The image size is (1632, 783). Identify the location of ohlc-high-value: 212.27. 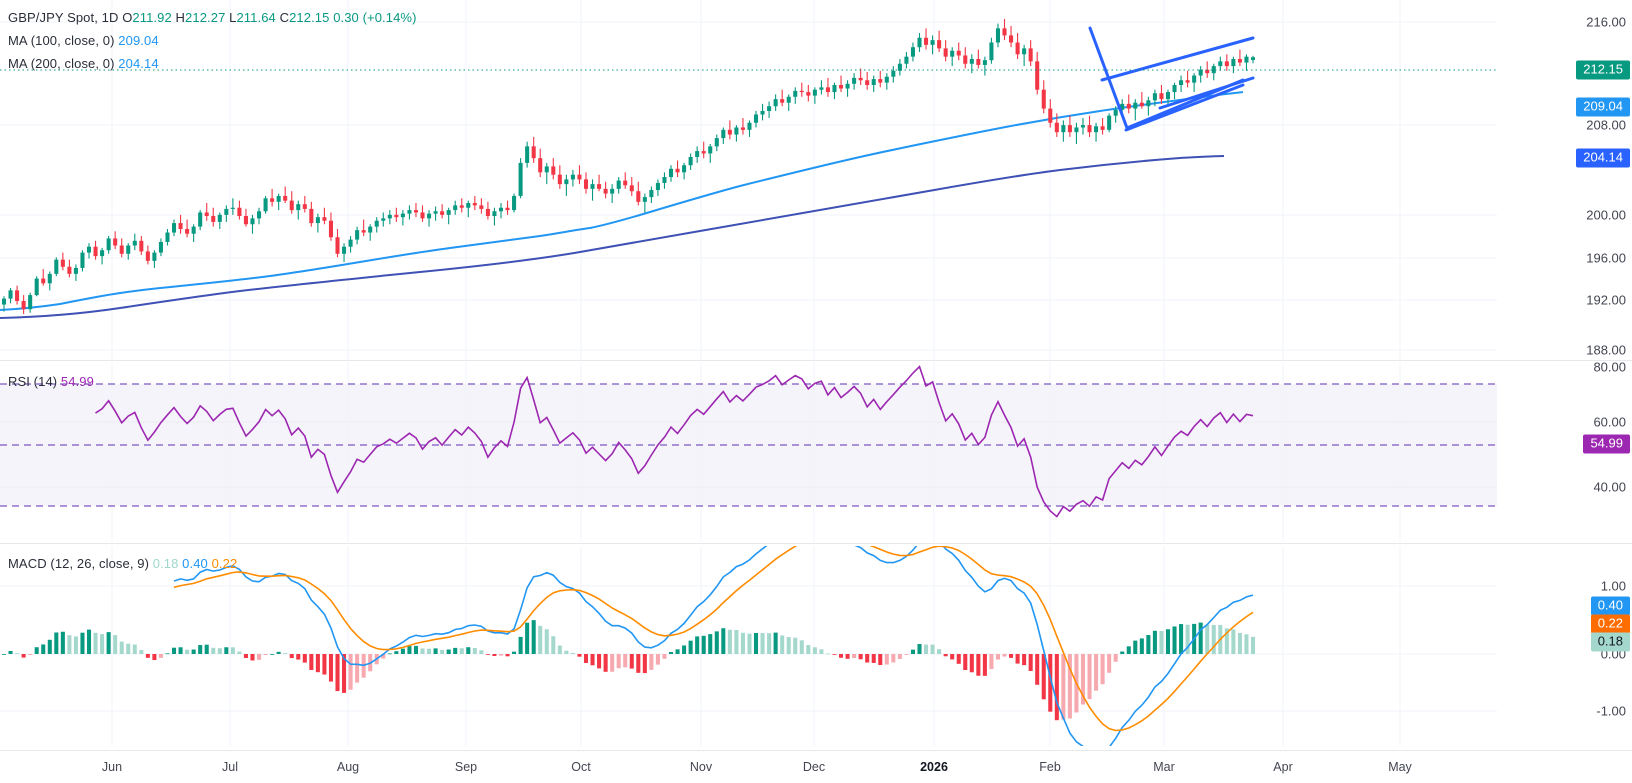
(205, 17).